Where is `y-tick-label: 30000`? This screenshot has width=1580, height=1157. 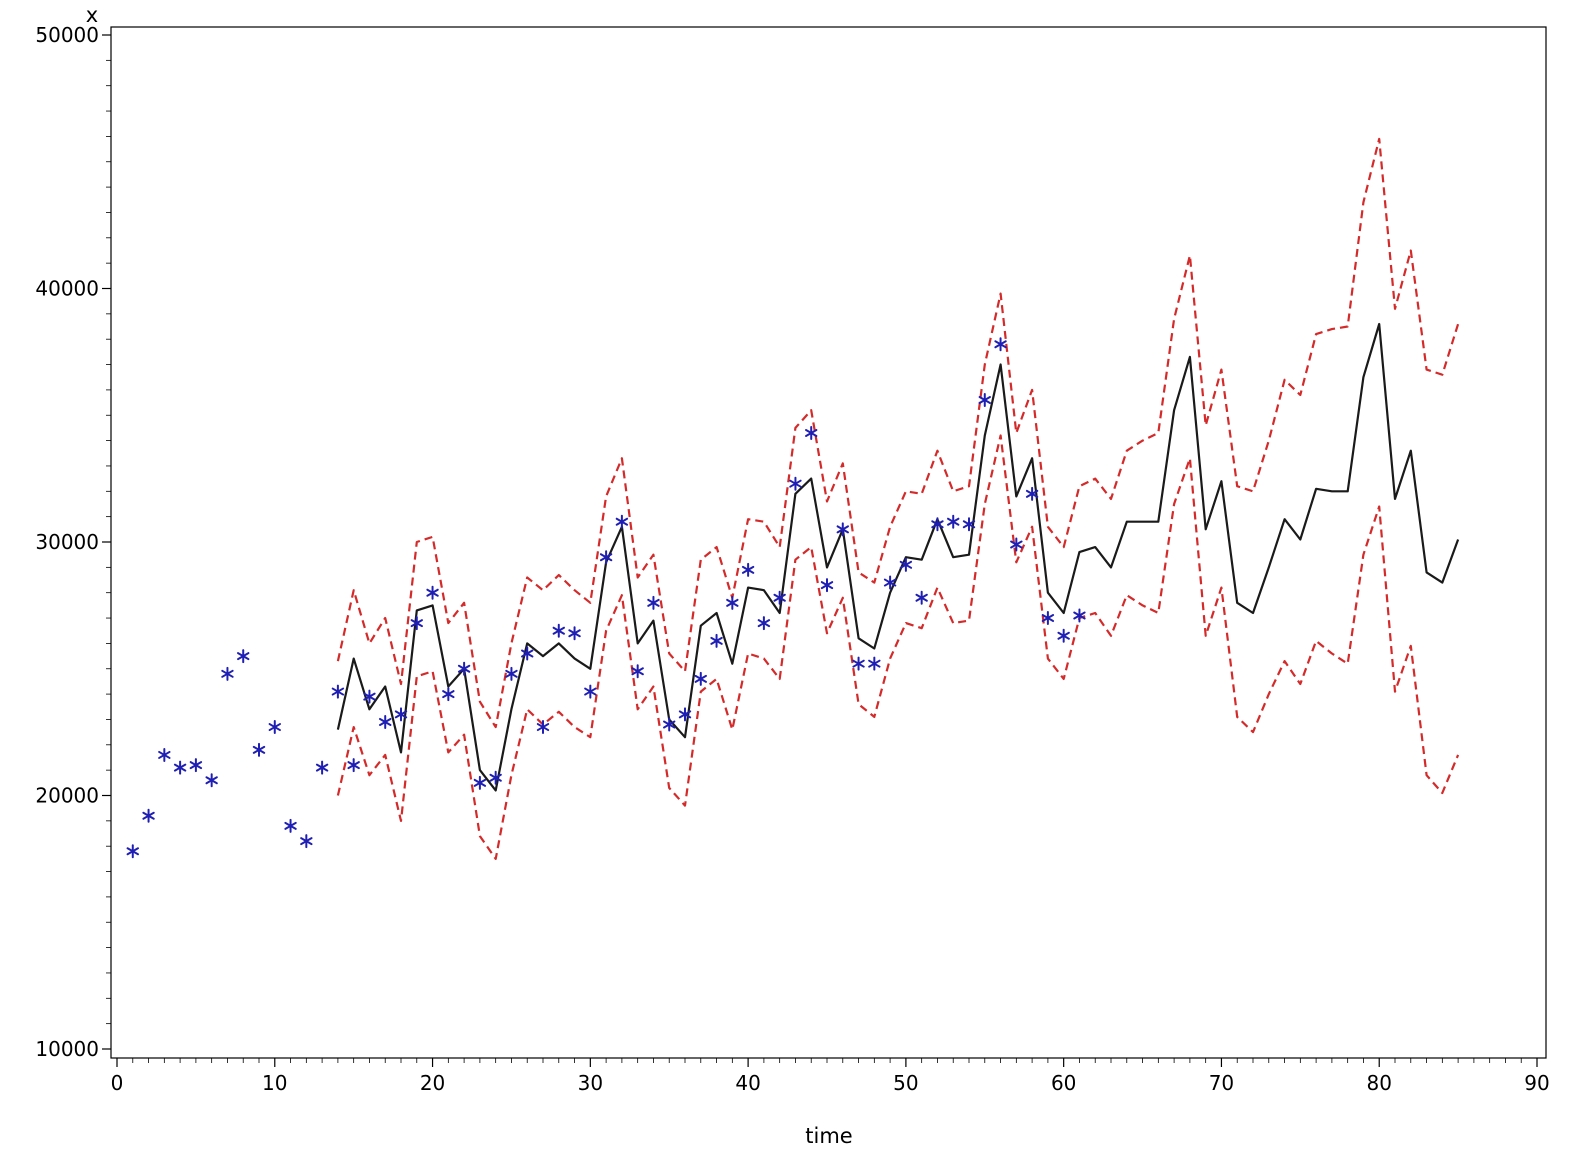 y-tick-label: 30000 is located at coordinates (67, 542).